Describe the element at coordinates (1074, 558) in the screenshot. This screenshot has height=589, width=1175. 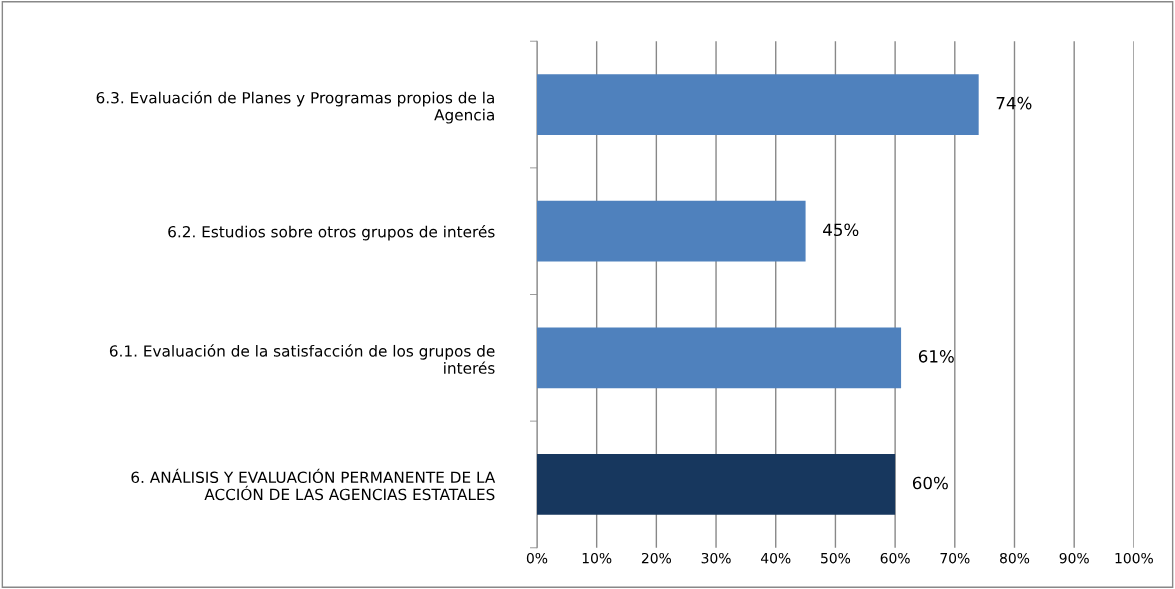
I see `x-tick-label: 90%` at that location.